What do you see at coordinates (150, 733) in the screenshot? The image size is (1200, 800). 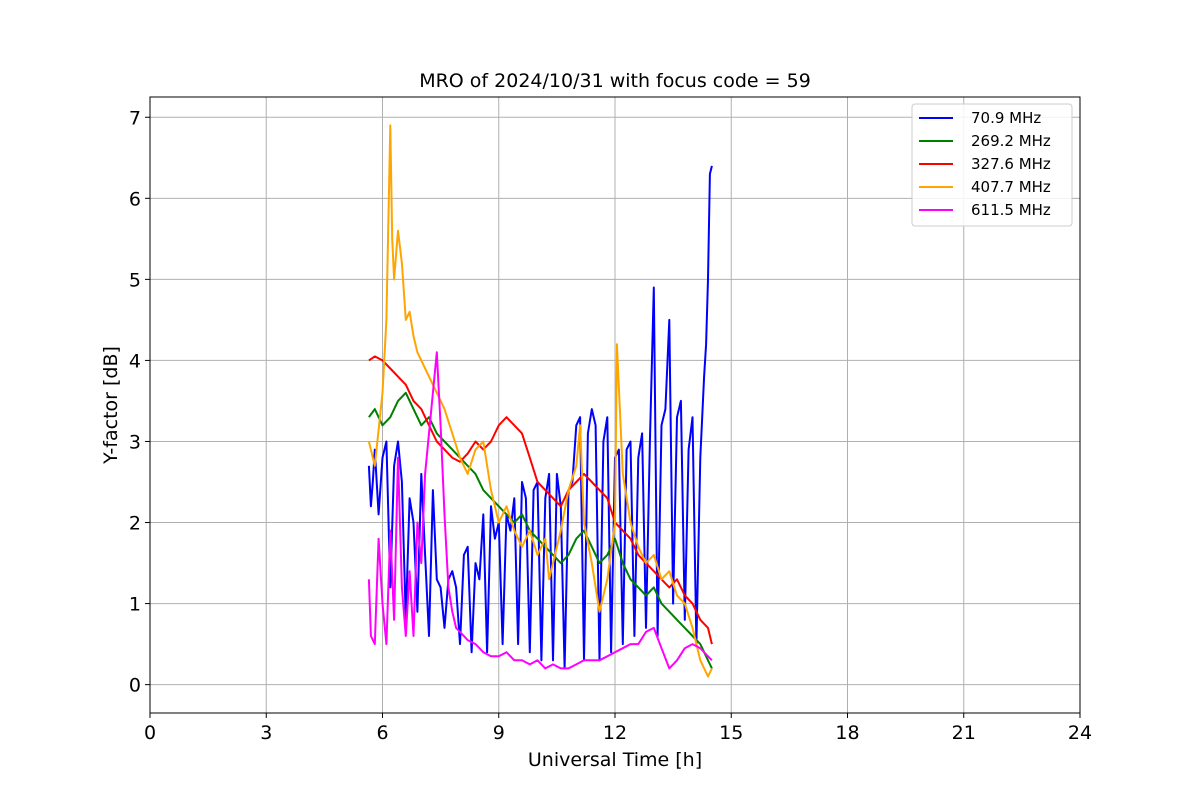 I see `x-tick-label: 0` at bounding box center [150, 733].